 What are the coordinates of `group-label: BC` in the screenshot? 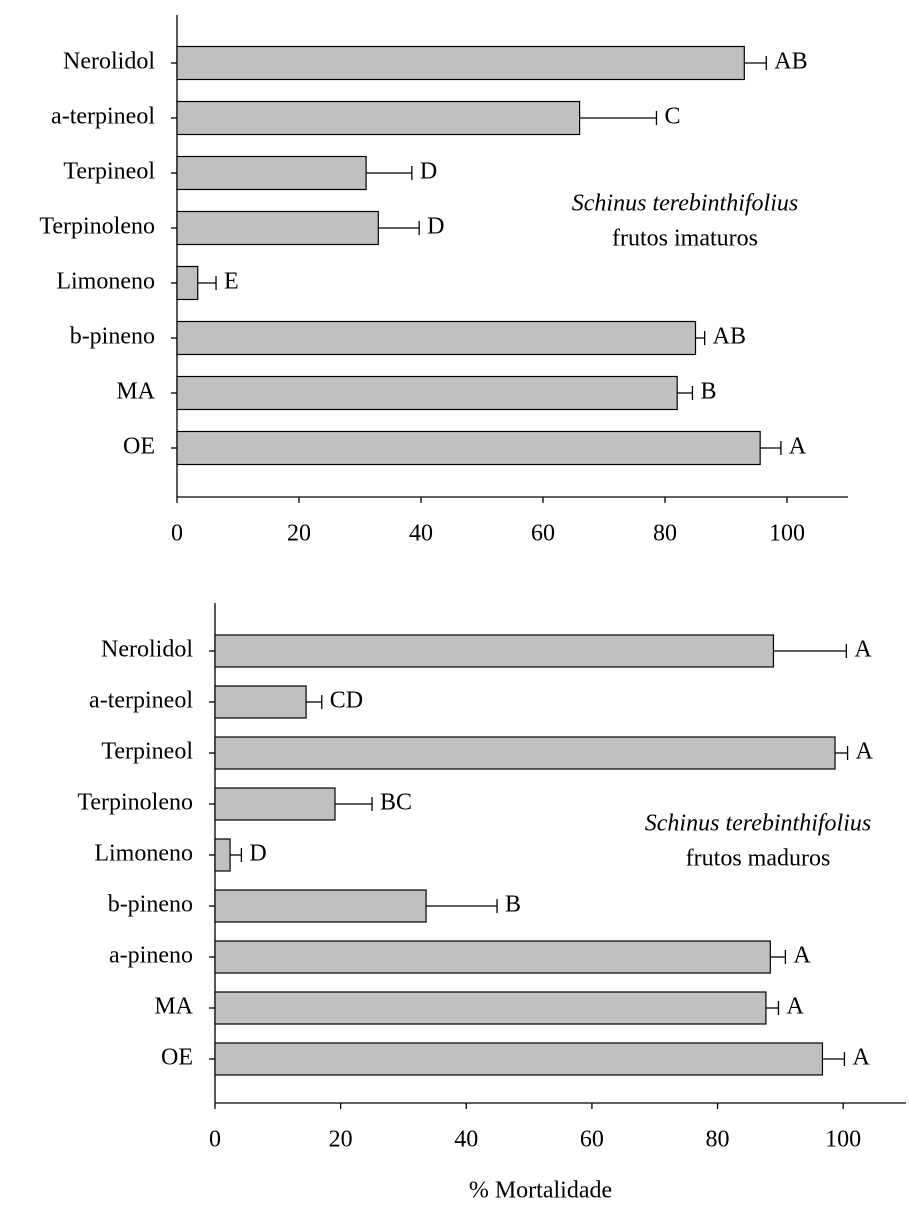 It's located at (396, 803).